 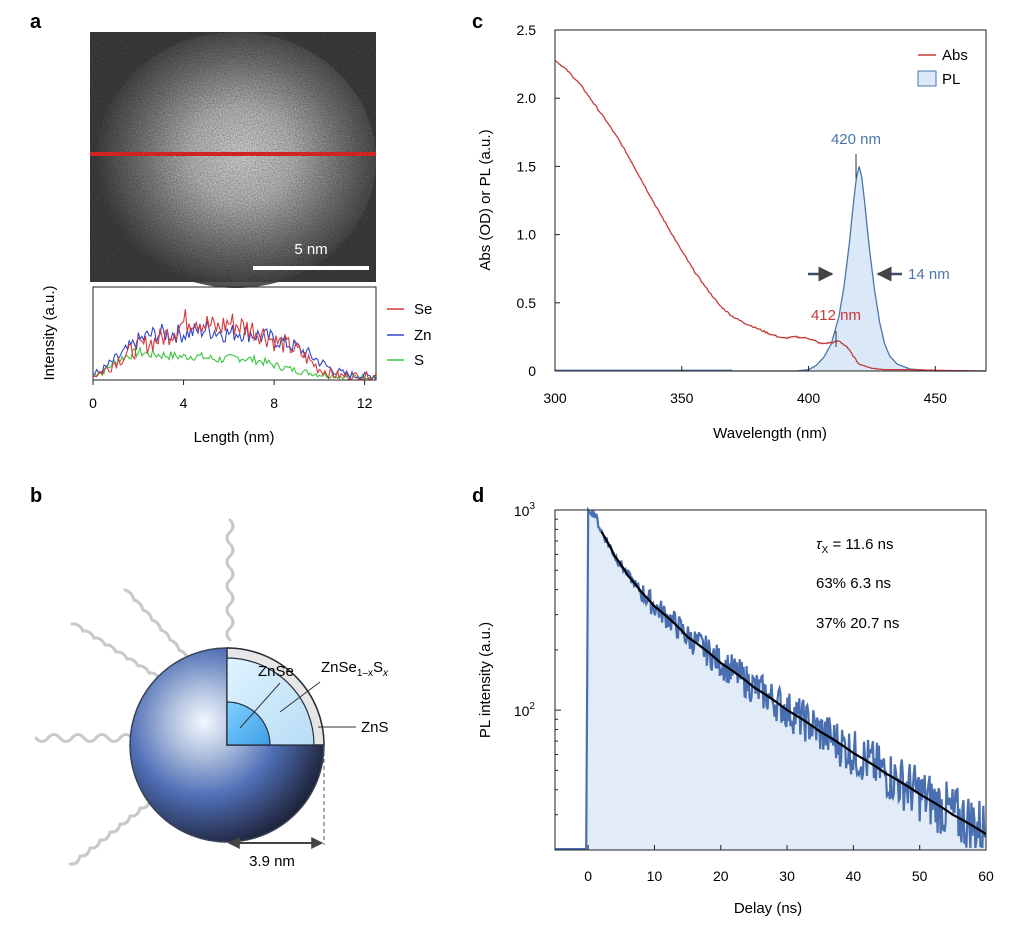 I want to click on cutaway-core, so click(x=248, y=723).